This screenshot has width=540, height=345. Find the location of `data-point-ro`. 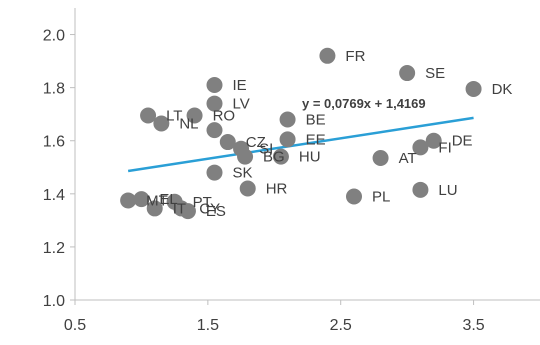

data-point-ro is located at coordinates (194, 115).